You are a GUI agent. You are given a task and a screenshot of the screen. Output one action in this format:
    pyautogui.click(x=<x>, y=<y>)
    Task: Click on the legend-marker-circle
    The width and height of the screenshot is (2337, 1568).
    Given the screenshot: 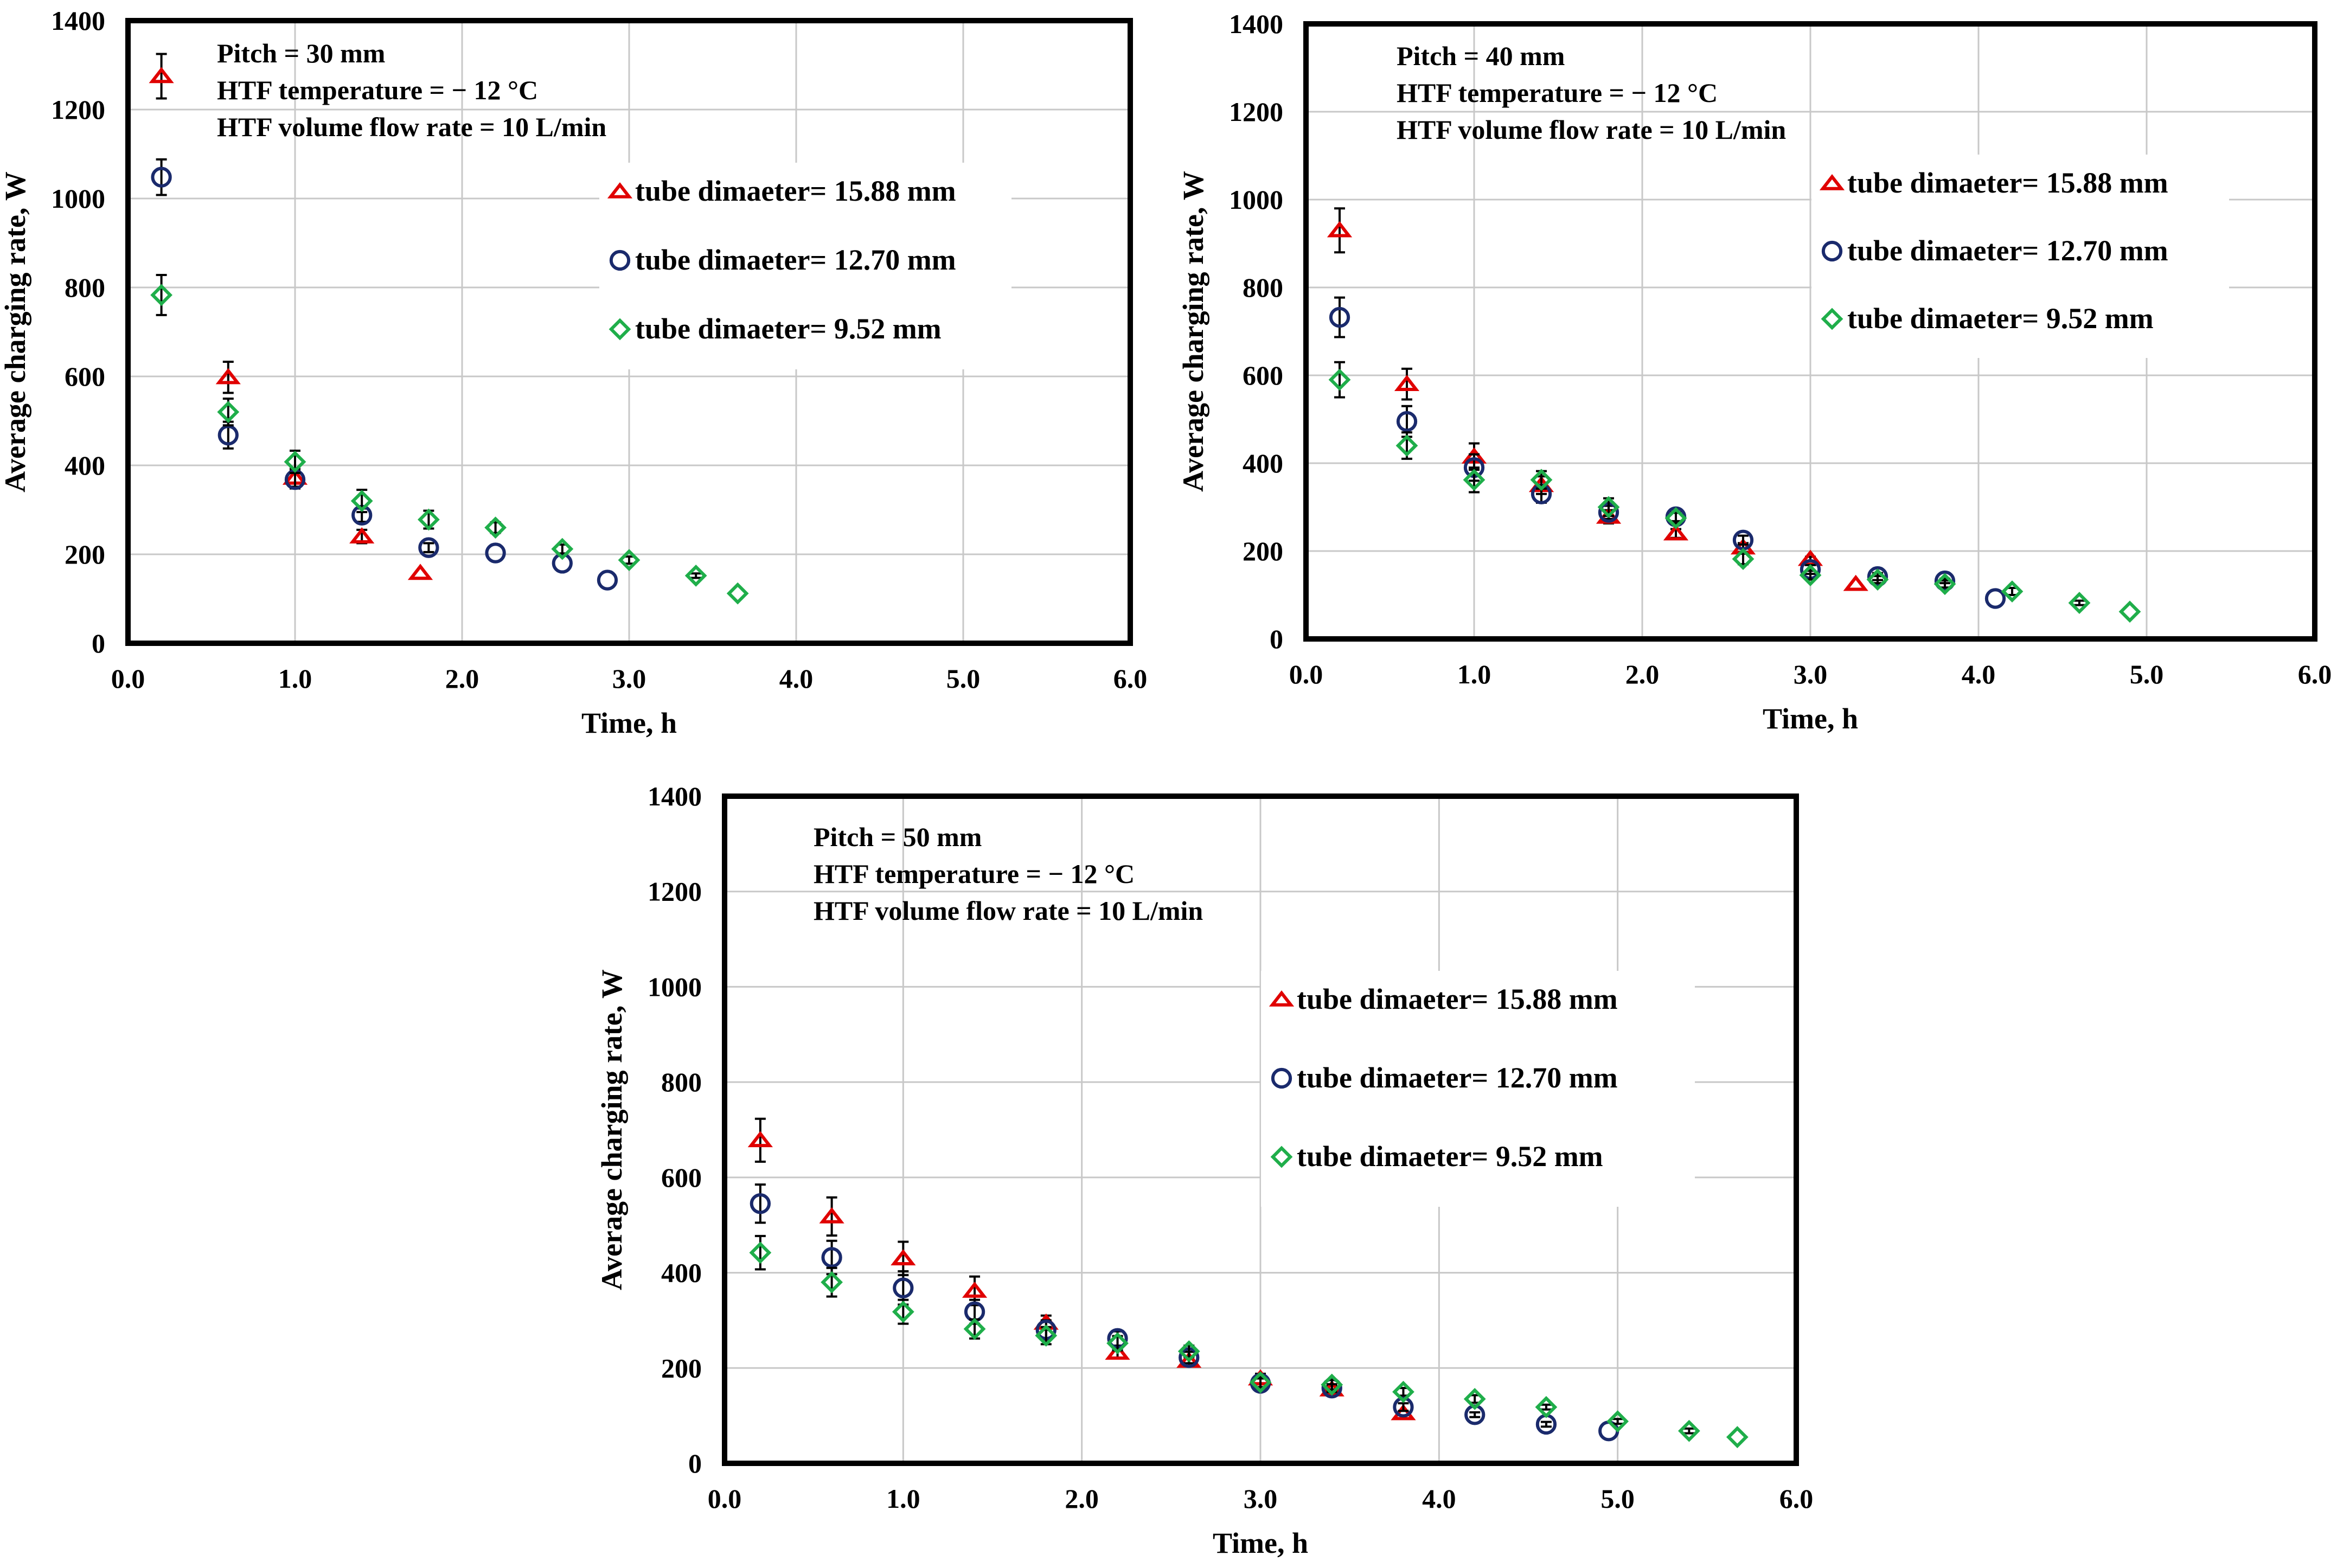 What is the action you would take?
    pyautogui.click(x=620, y=260)
    